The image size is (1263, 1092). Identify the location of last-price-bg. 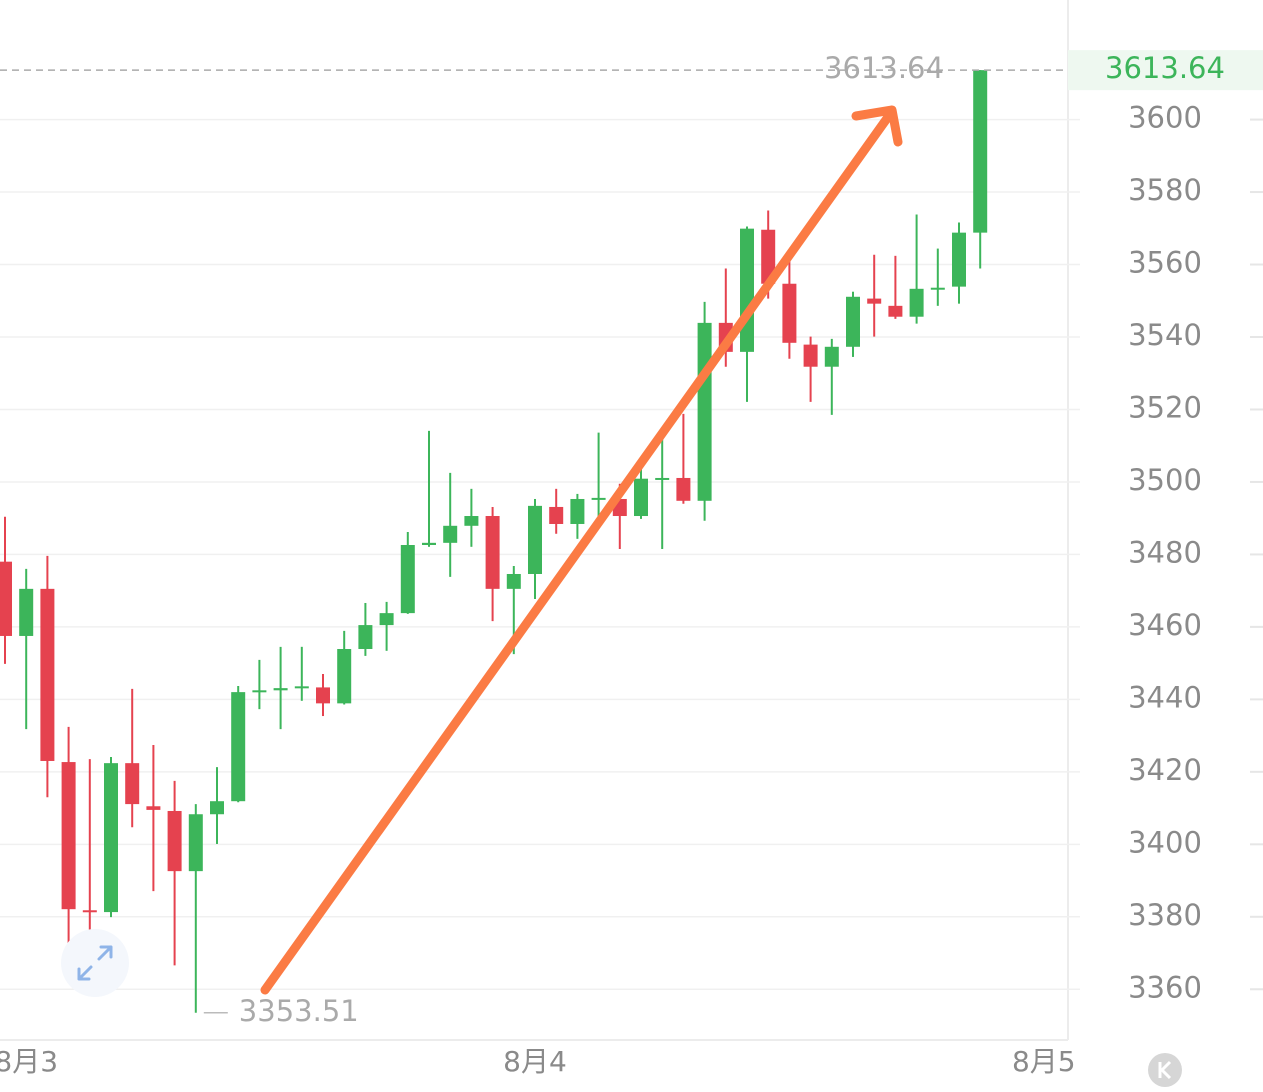
(1165, 70).